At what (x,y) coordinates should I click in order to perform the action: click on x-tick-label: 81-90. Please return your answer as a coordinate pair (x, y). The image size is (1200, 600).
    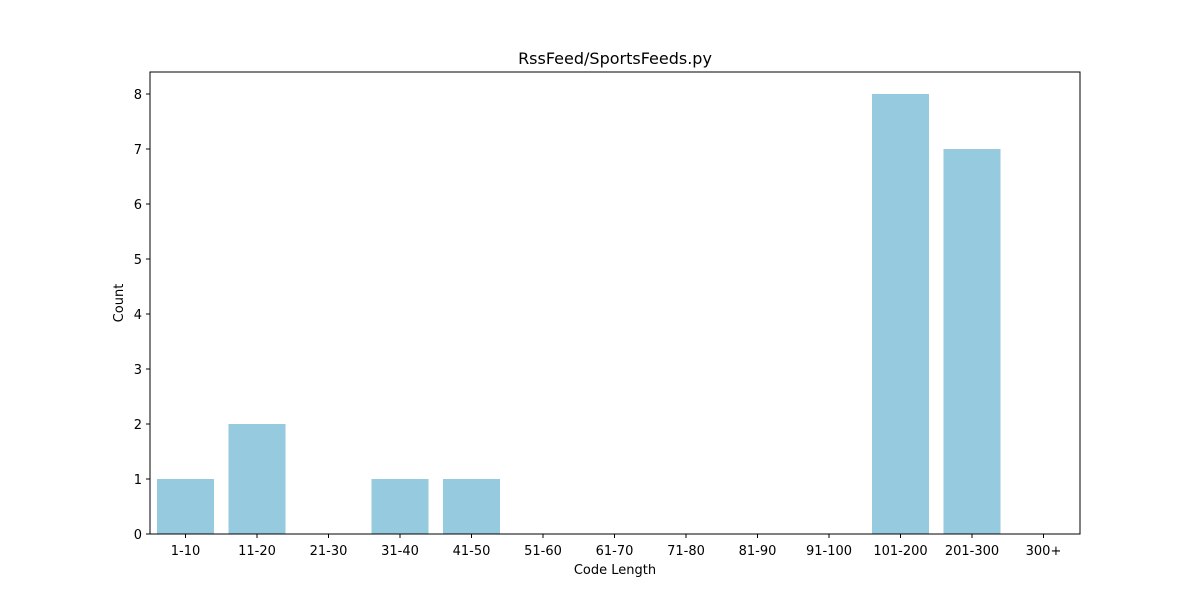
    Looking at the image, I should click on (758, 551).